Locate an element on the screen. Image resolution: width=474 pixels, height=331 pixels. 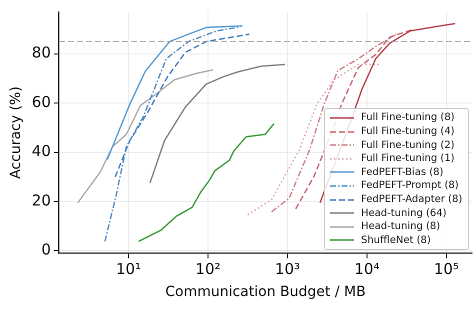
x-axis-title: Communication Budget / MB is located at coordinates (265, 292).